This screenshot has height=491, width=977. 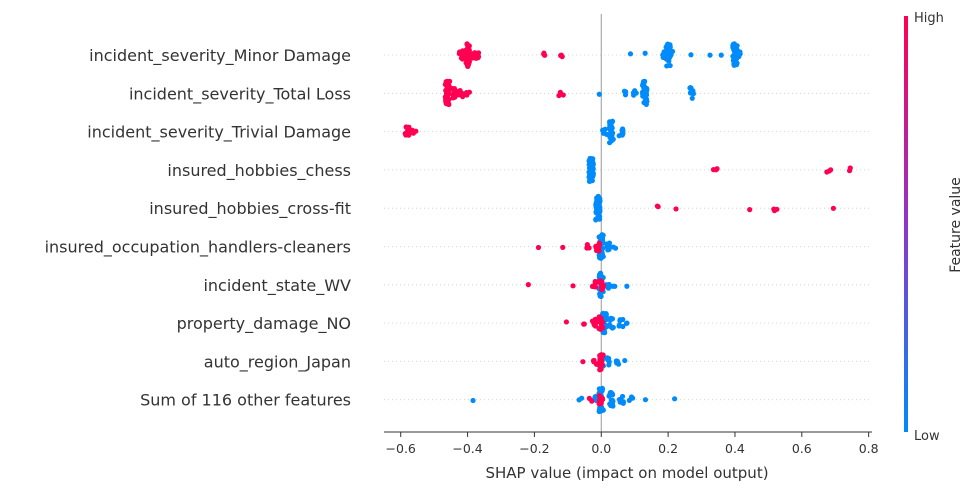 I want to click on colorbar-high-label: High, so click(x=929, y=18).